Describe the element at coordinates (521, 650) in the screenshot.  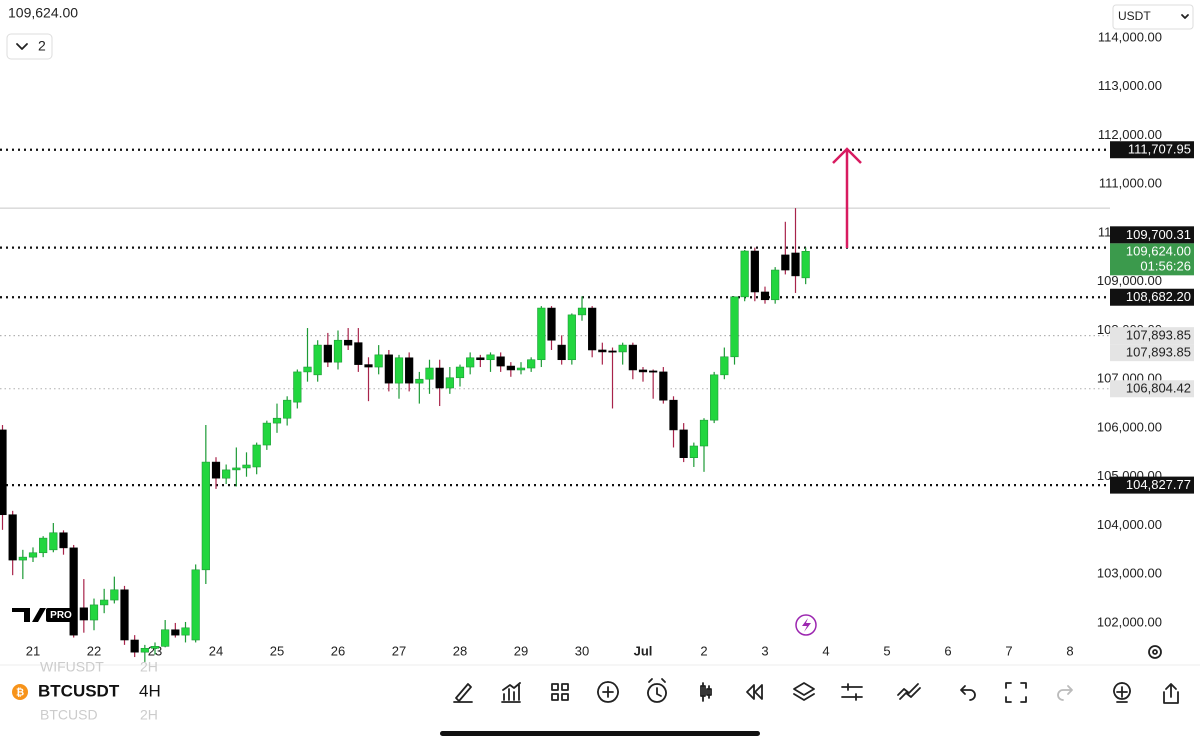
I see `x-tick-label: 29` at that location.